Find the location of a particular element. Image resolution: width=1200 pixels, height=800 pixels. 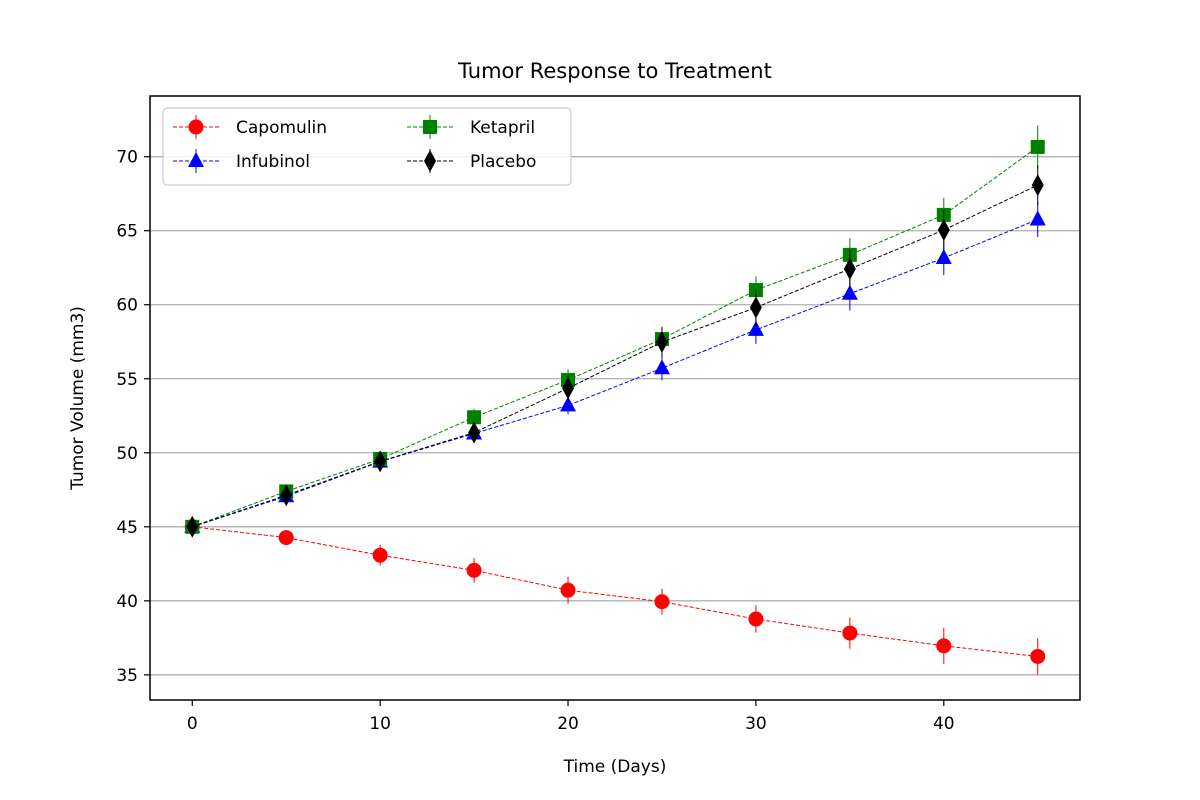

y-tick-label: 45 is located at coordinates (127, 528).